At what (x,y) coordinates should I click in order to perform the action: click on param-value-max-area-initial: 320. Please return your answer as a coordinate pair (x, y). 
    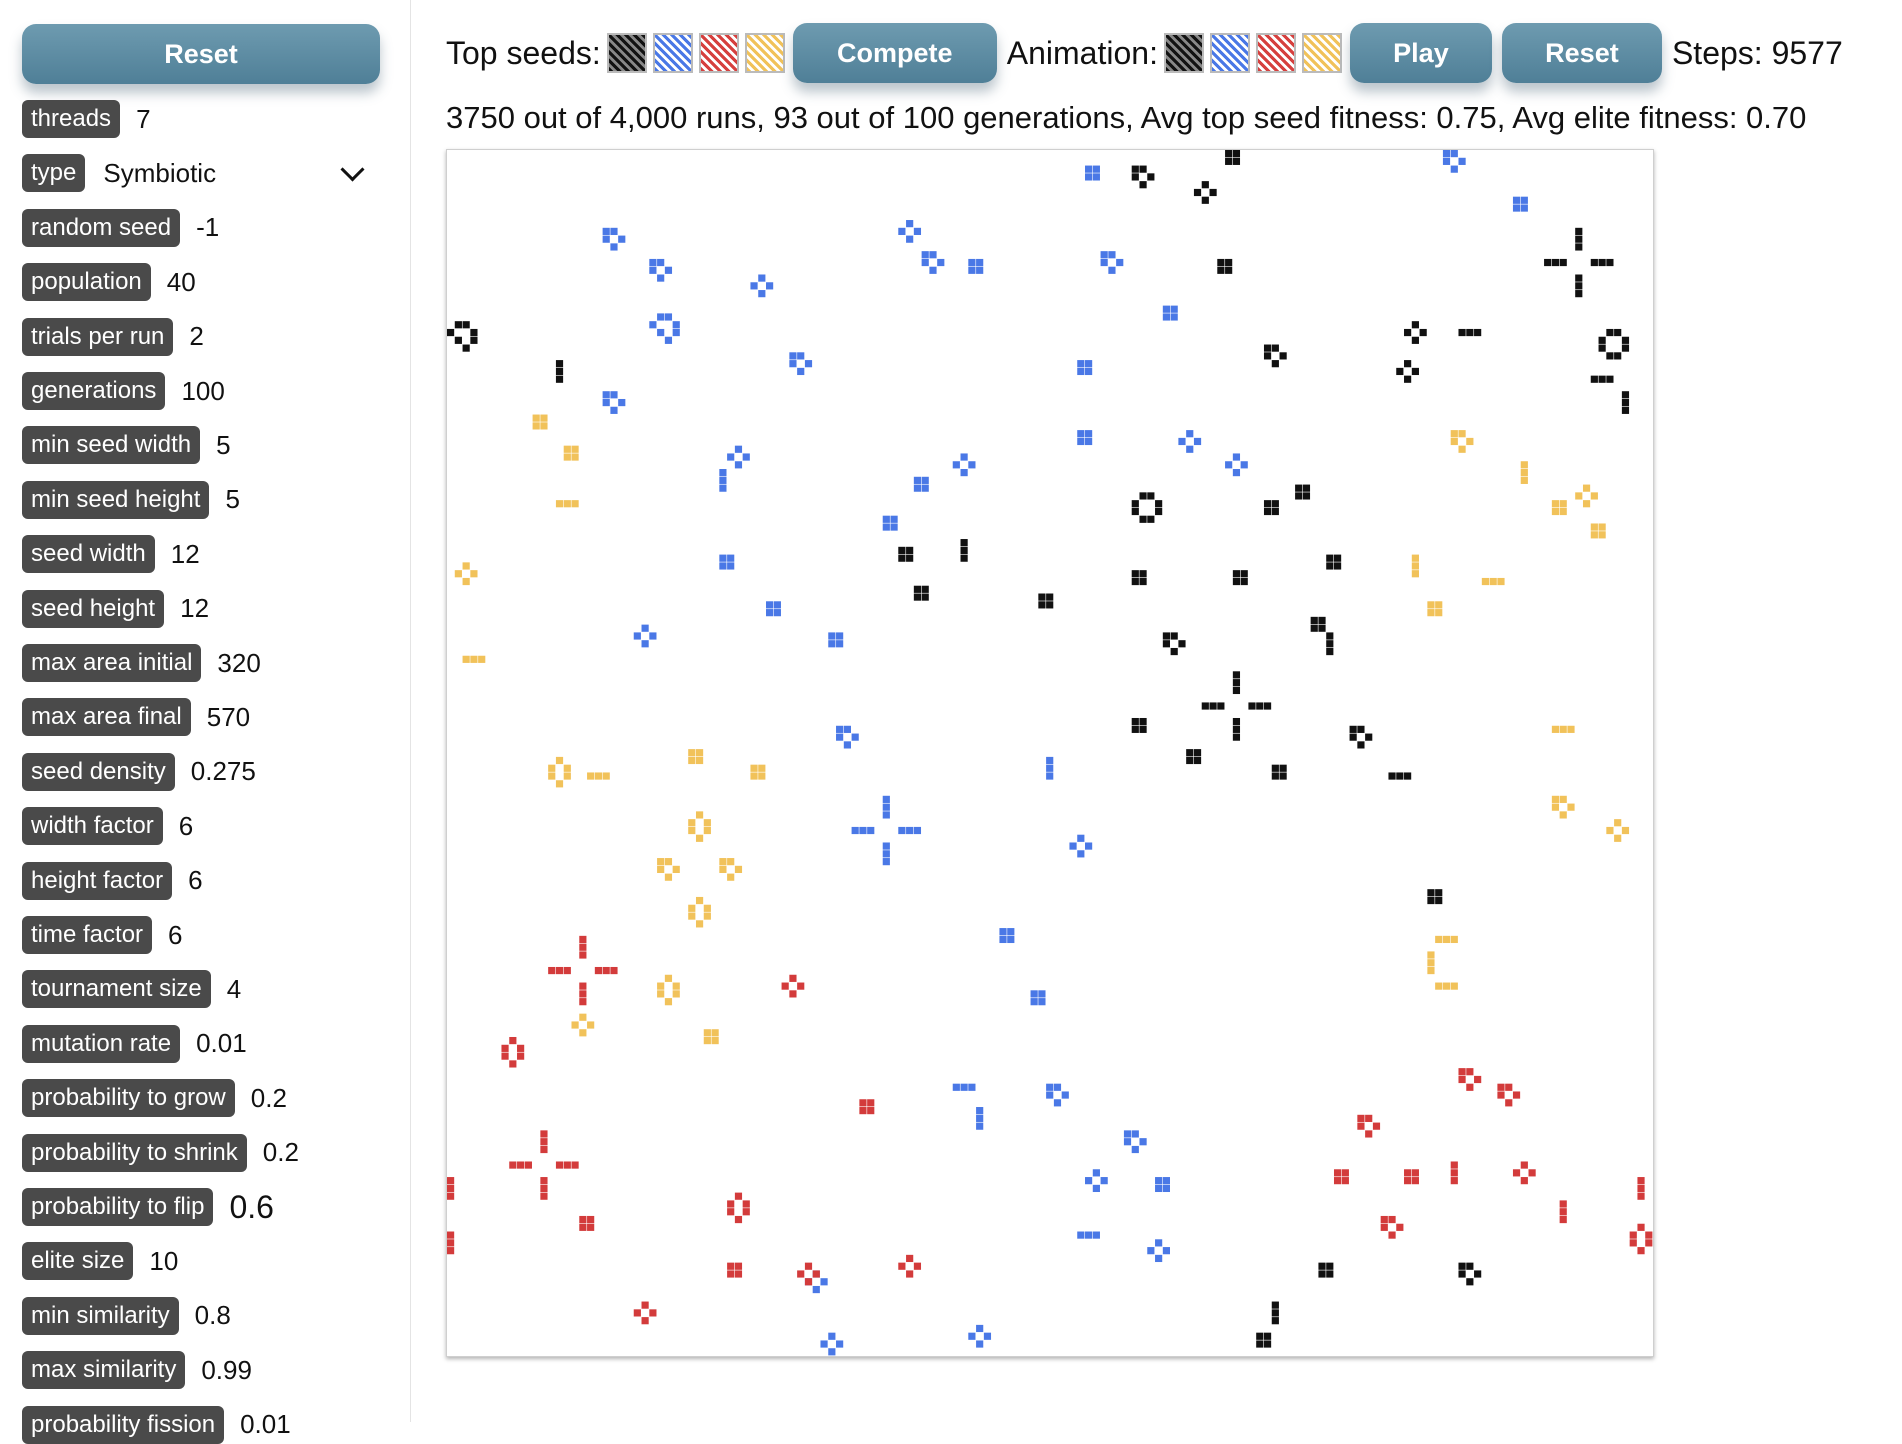
    Looking at the image, I should click on (239, 662).